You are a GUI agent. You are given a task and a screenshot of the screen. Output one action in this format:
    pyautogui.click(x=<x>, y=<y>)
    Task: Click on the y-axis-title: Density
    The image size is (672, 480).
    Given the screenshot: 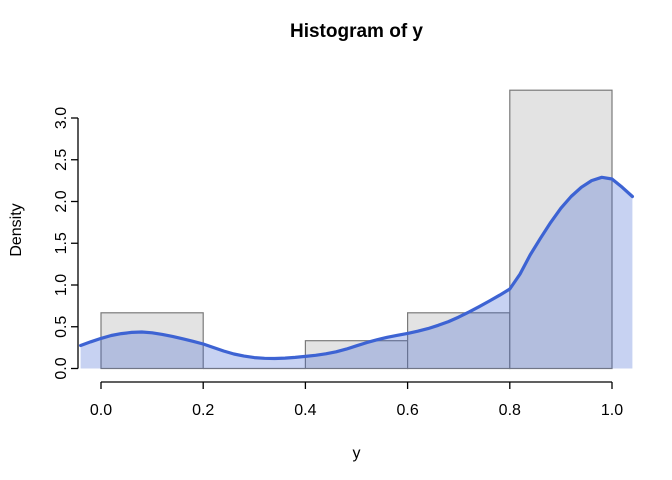 What is the action you would take?
    pyautogui.click(x=17, y=230)
    